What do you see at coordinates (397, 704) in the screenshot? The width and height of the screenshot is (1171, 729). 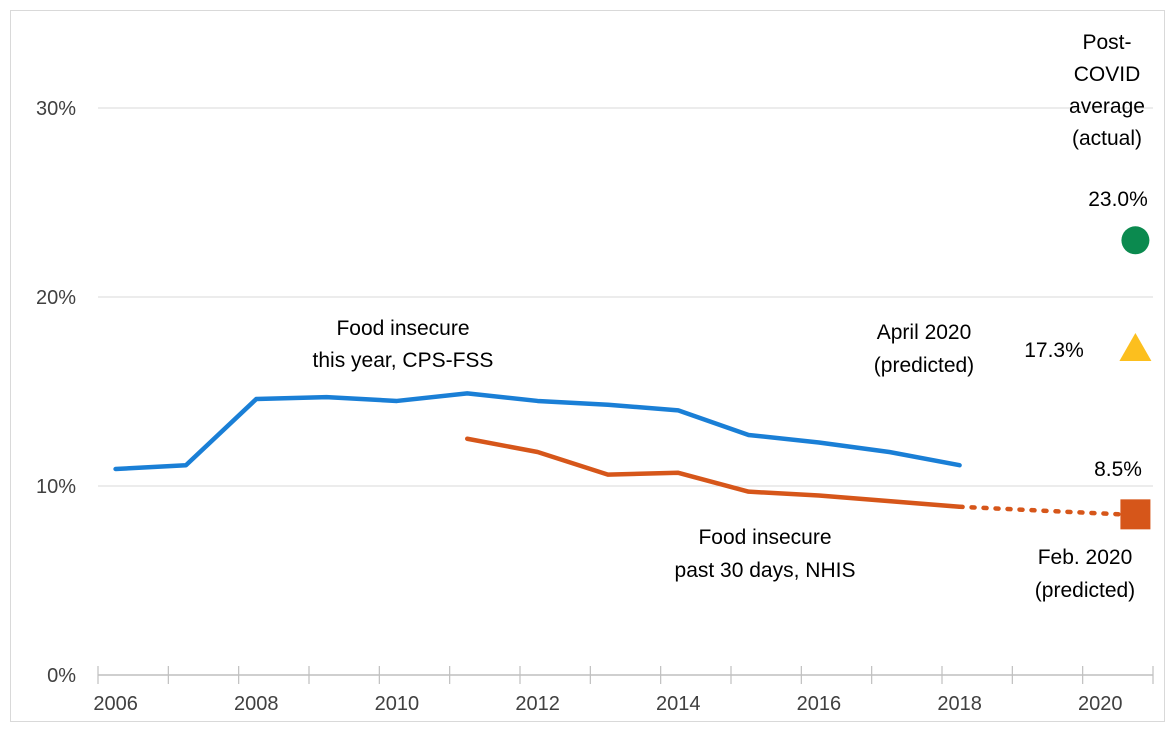 I see `x-tick-label: 2010` at bounding box center [397, 704].